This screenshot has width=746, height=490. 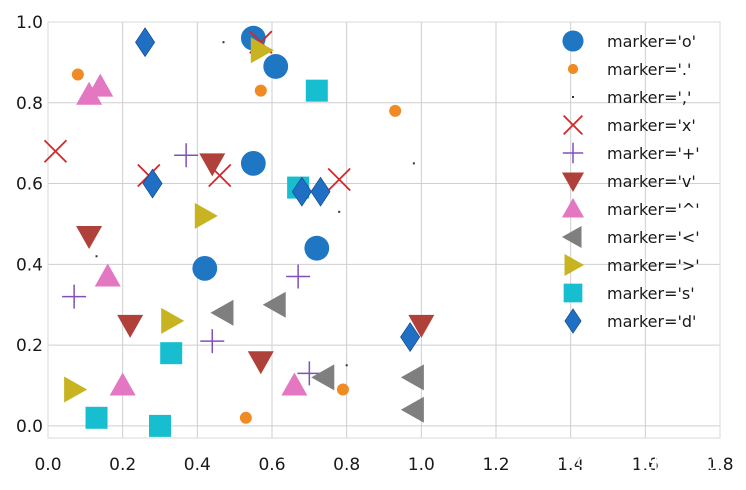 I want to click on legend-label: marker='>', so click(x=653, y=265).